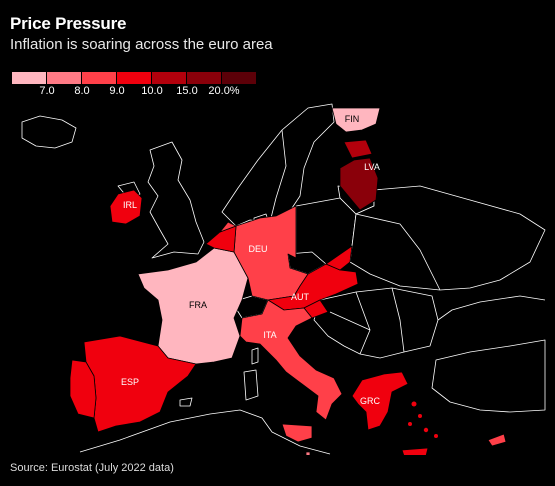 This screenshot has height=486, width=555. Describe the element at coordinates (415, 451) in the screenshot. I see `country-GRC-crete` at that location.